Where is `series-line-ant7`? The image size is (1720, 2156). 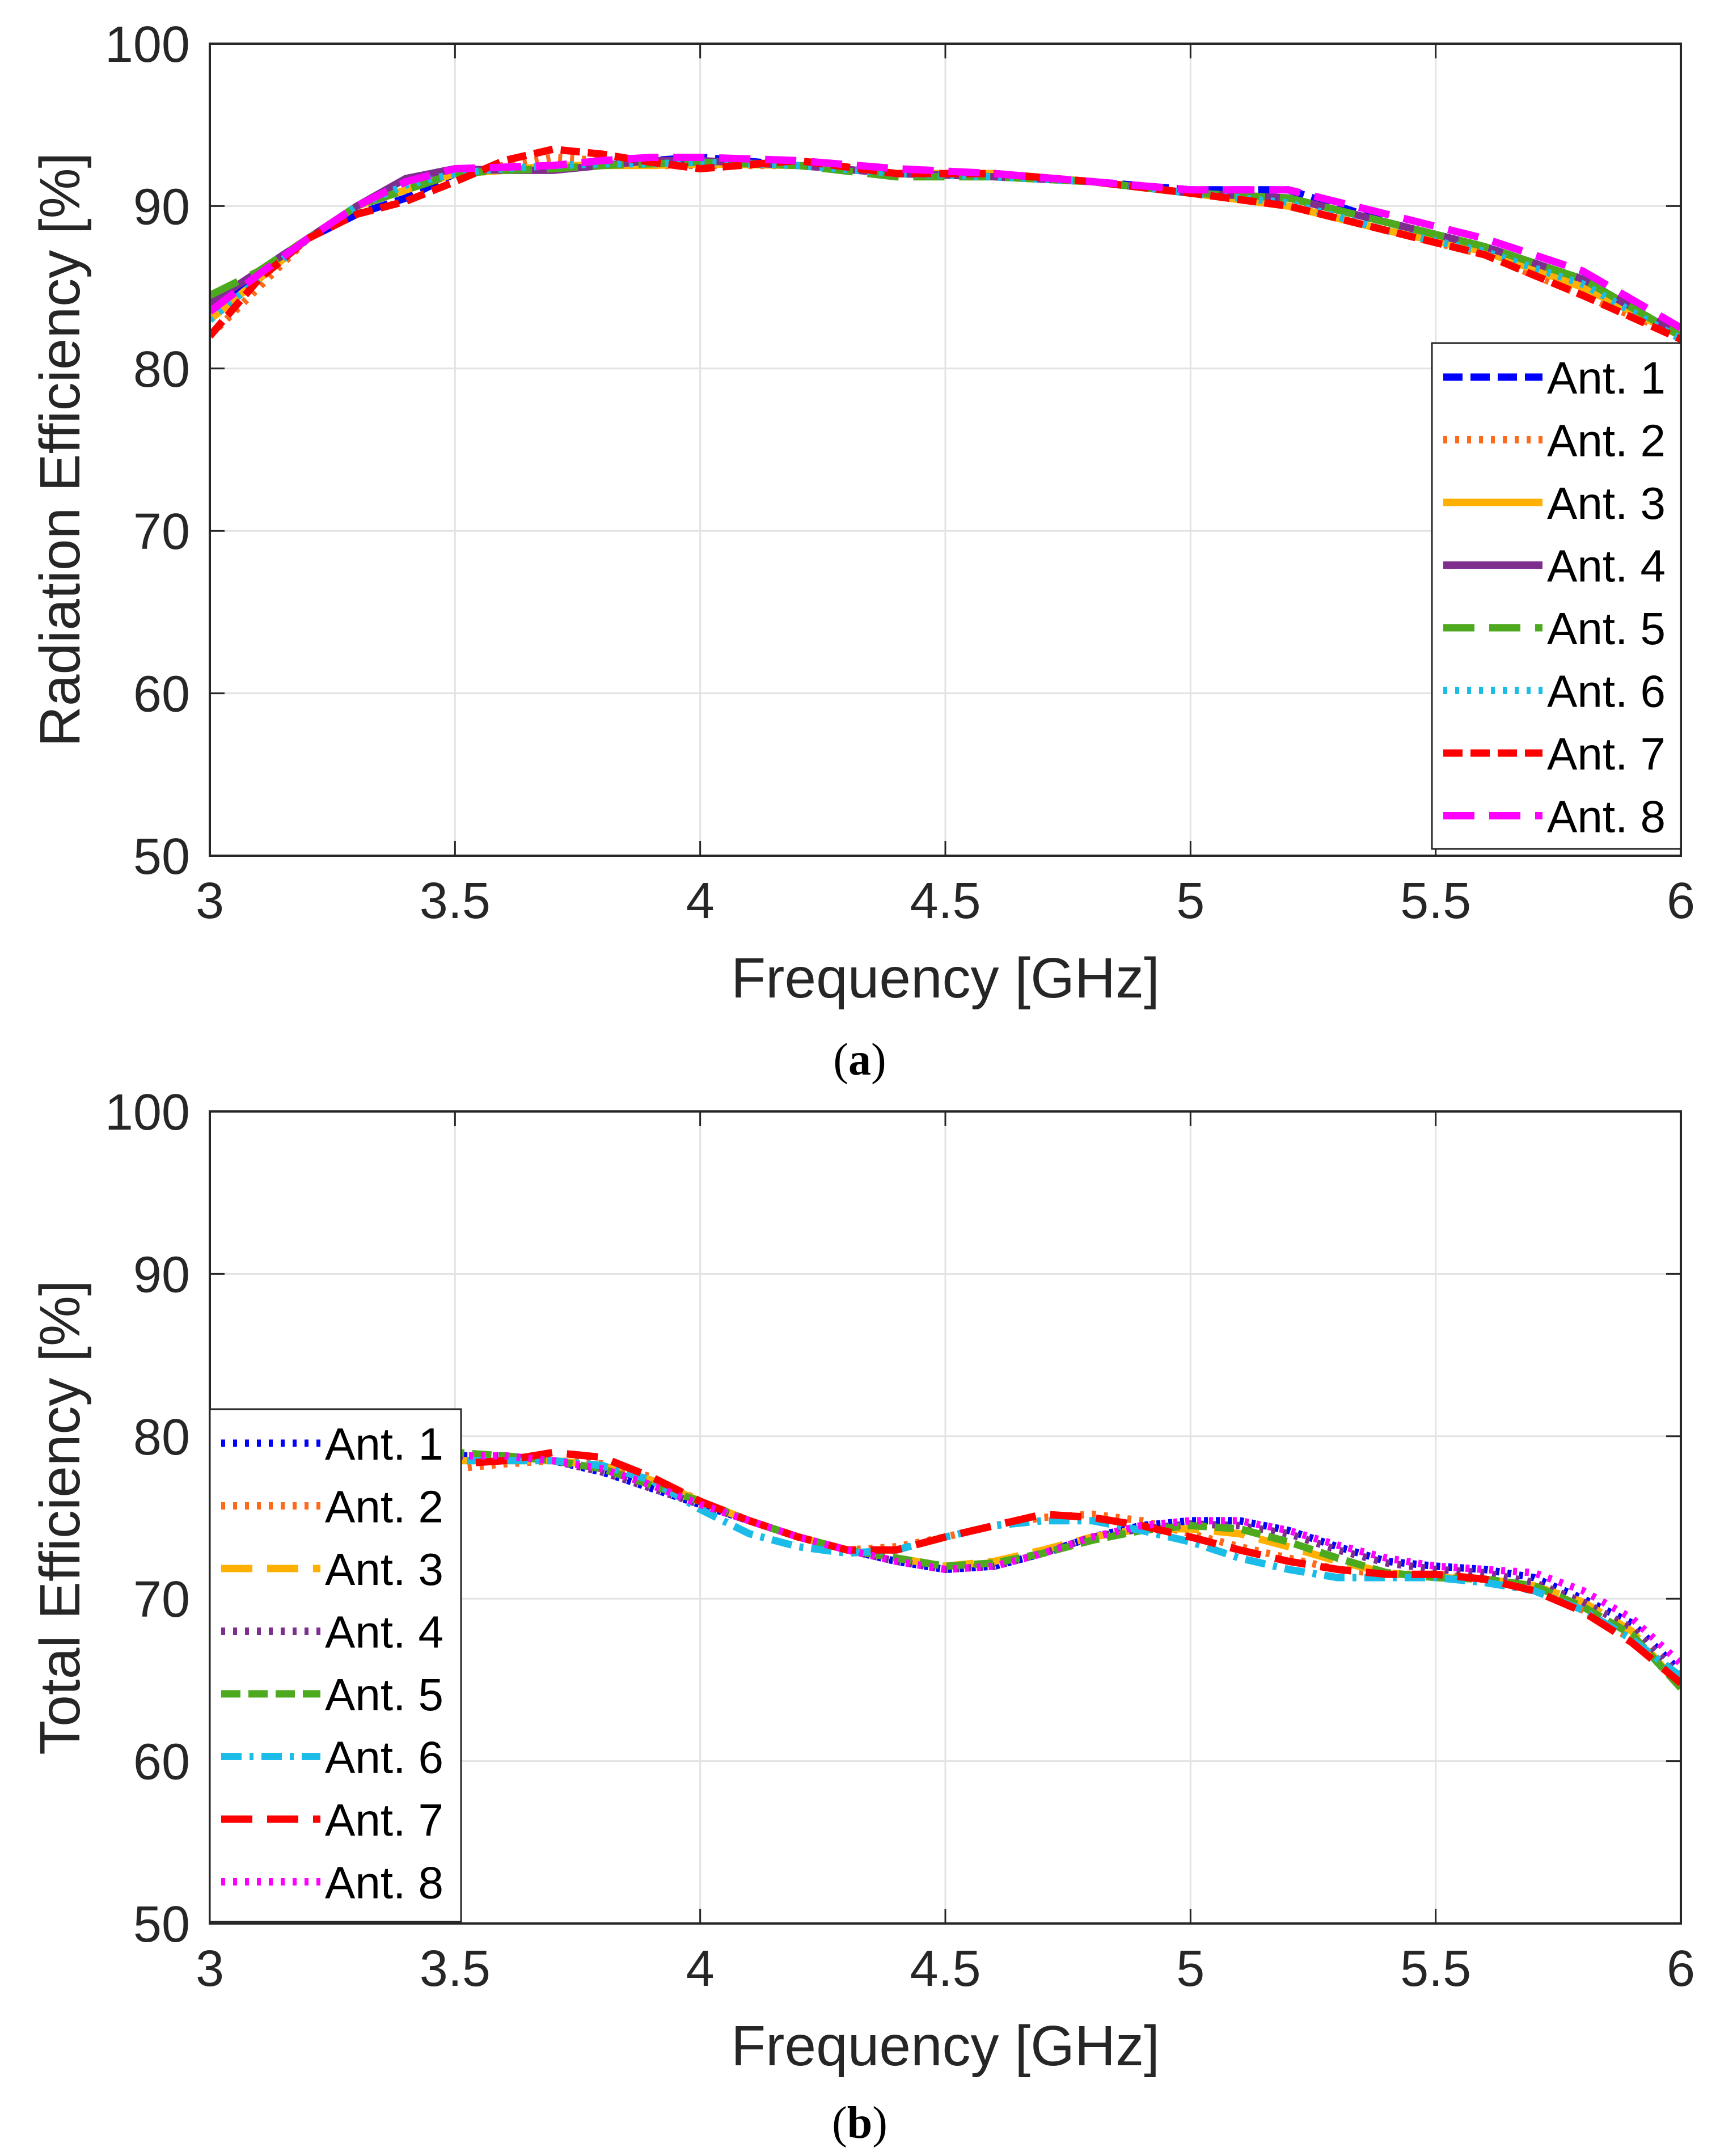 series-line-ant7 is located at coordinates (945, 244).